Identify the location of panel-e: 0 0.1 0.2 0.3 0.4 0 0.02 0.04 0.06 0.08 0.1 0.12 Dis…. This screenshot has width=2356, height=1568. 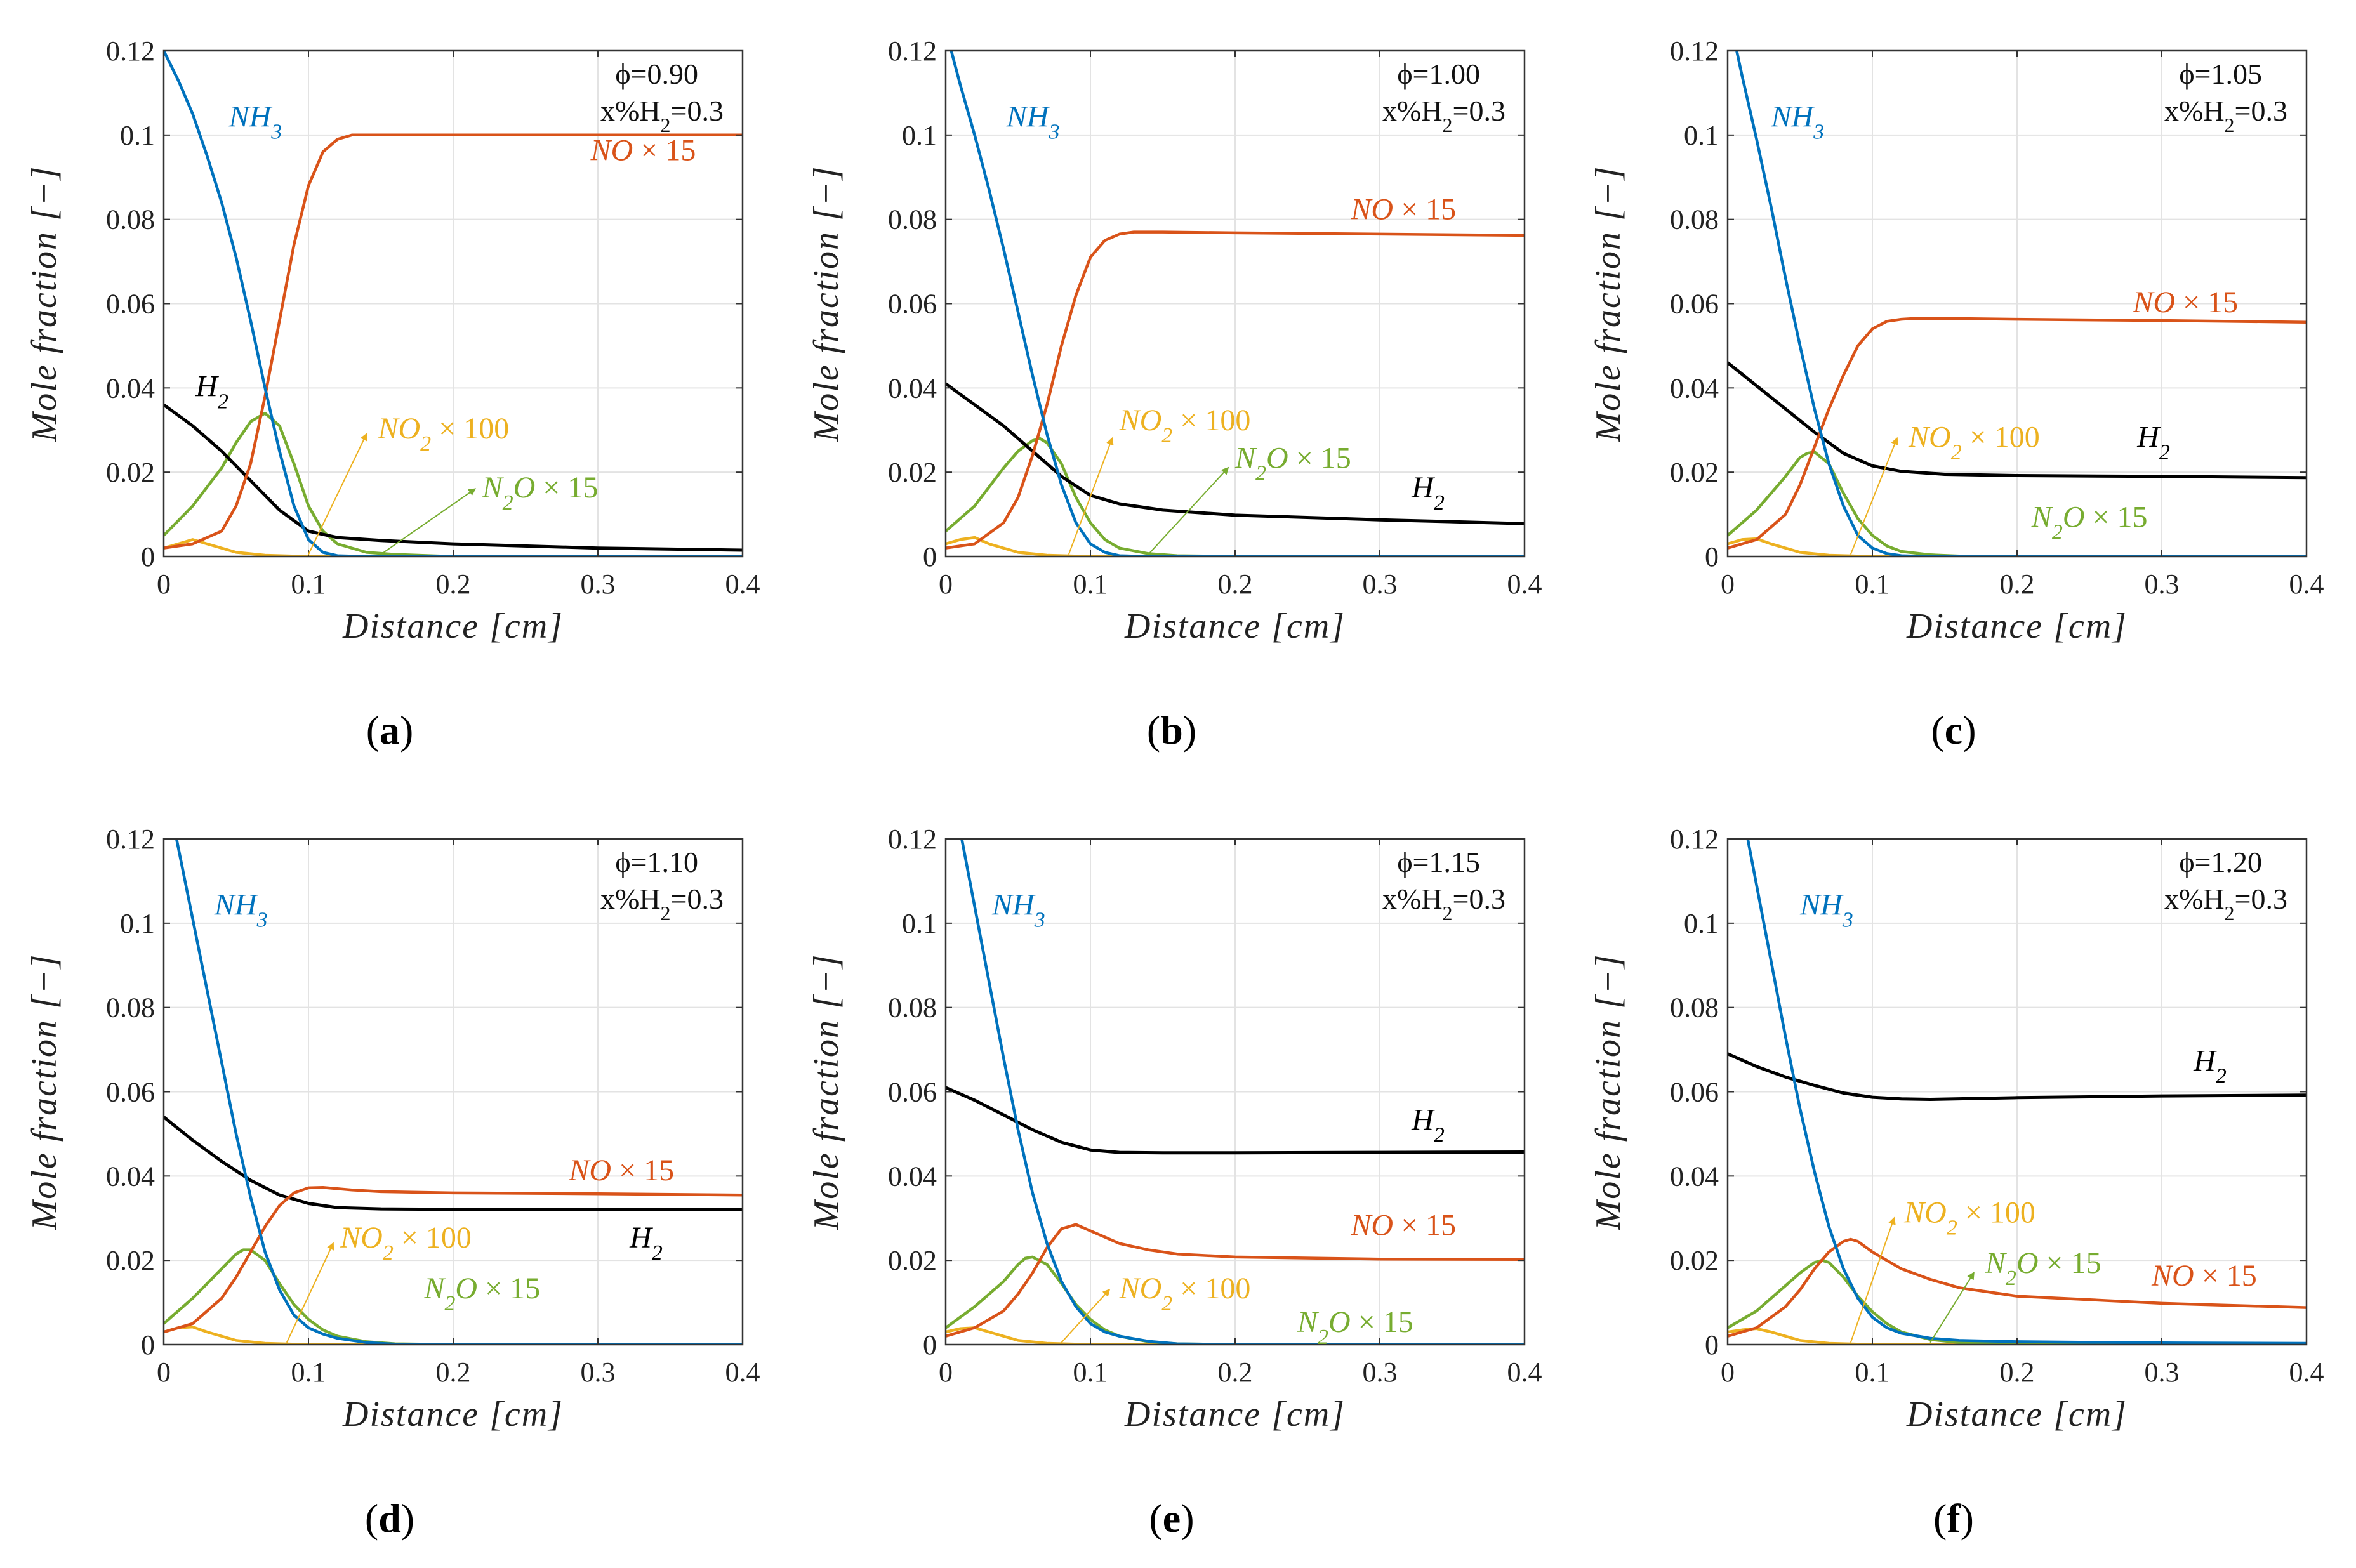
(1174, 1182).